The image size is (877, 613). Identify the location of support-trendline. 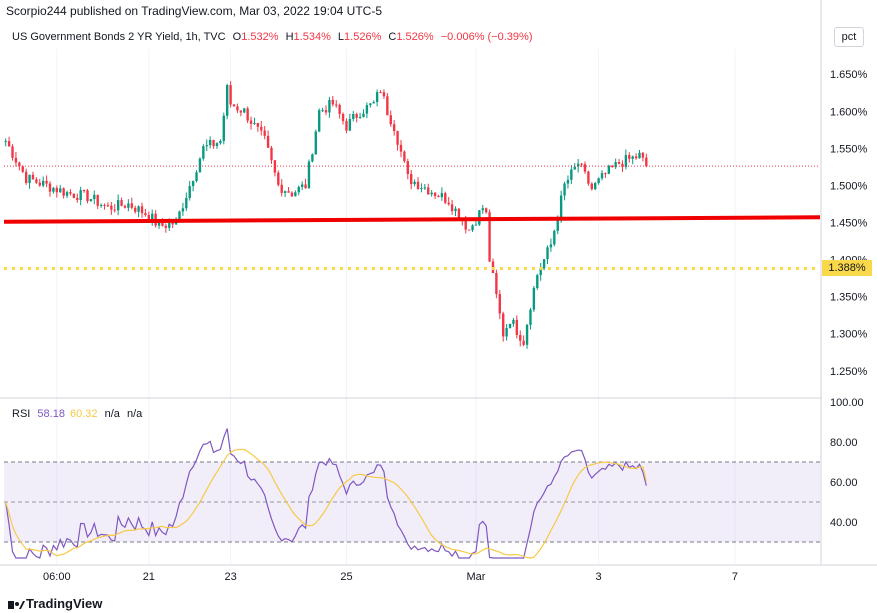
(412, 219).